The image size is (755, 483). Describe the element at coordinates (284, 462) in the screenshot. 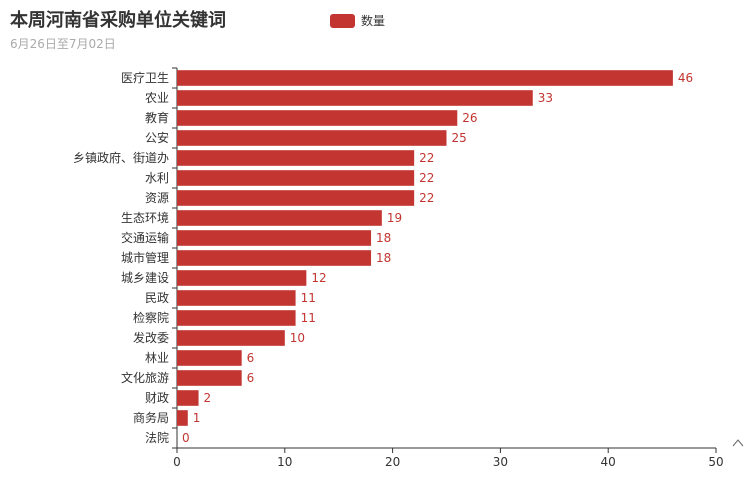

I see `x-tick-label: 10` at that location.